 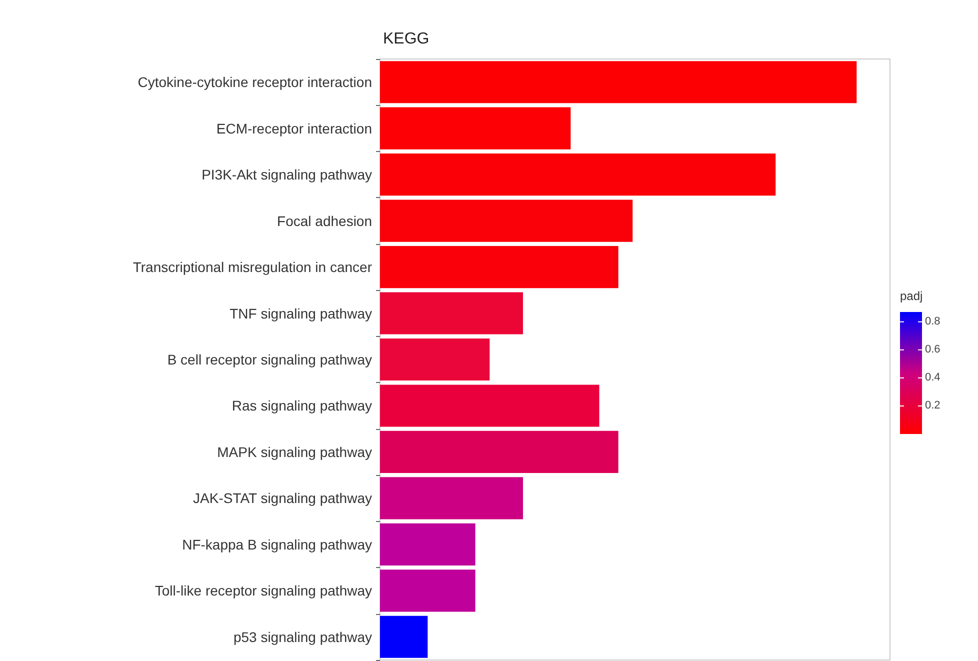 I want to click on y-tick-label: ECM-receptor interaction, so click(x=294, y=128).